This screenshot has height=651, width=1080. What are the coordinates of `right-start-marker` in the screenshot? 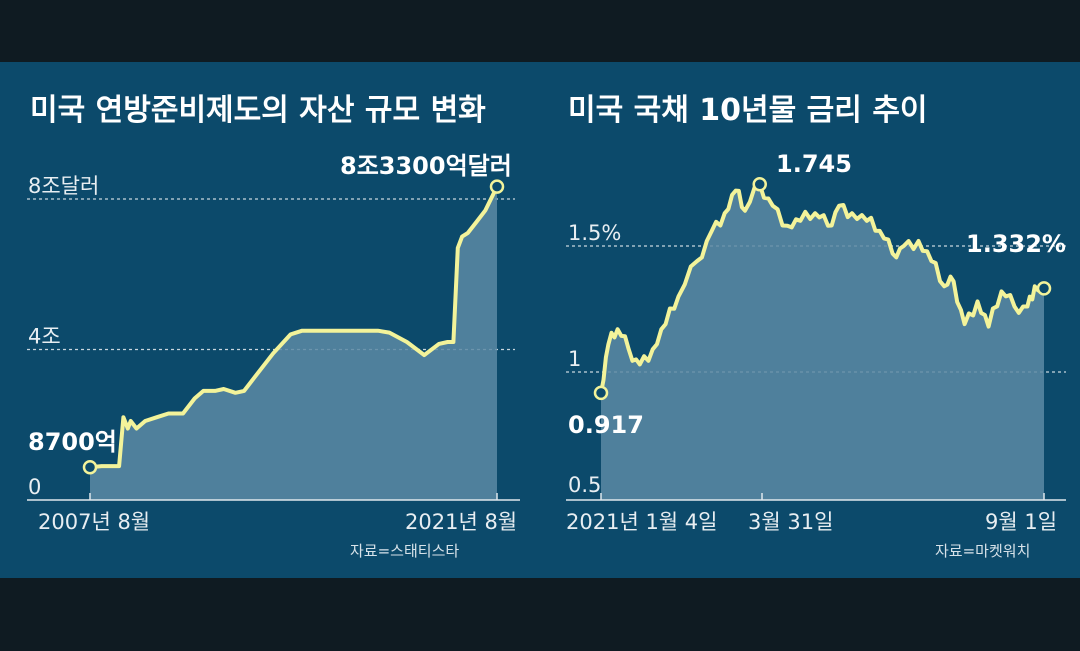 It's located at (601, 393).